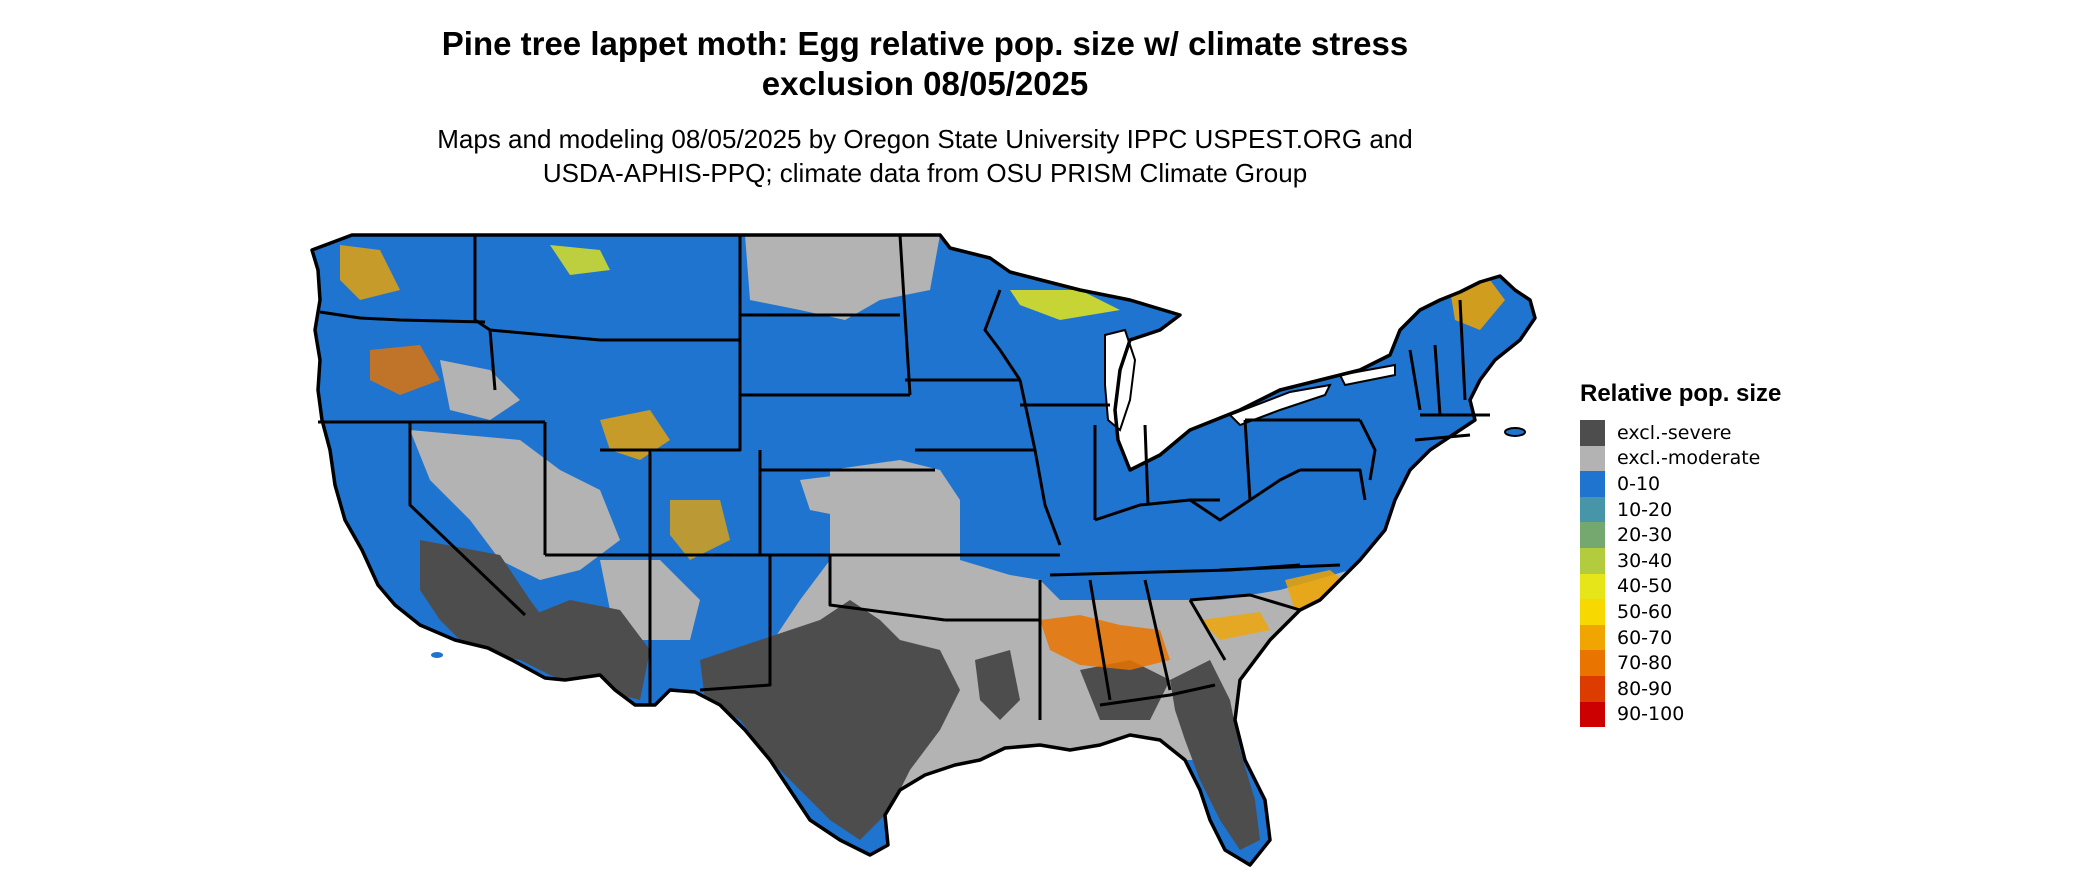  I want to click on legend-item: 10-20, so click(1680, 509).